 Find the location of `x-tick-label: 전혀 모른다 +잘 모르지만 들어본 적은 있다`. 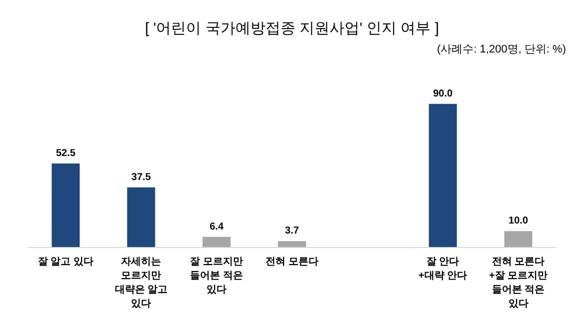

x-tick-label: 전혀 모른다 +잘 모르지만 들어본 적은 있다 is located at coordinates (518, 283).